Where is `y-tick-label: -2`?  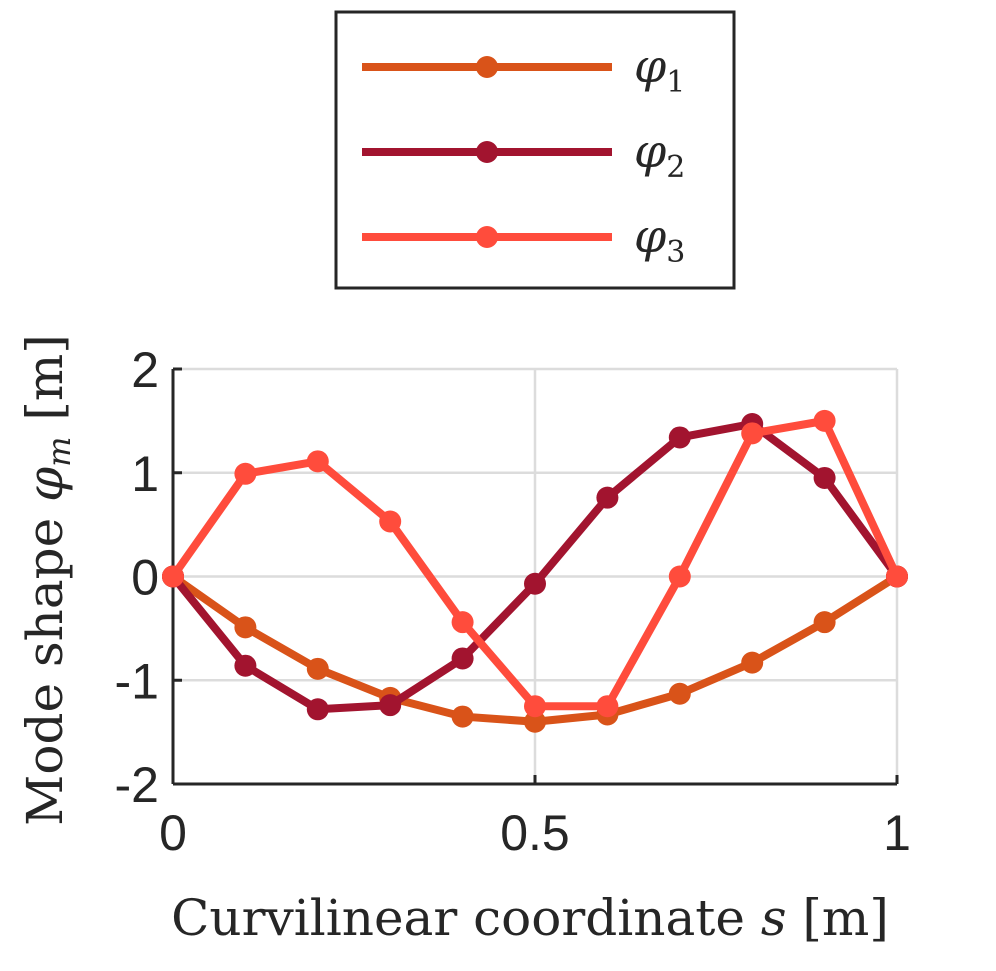
y-tick-label: -2 is located at coordinates (137, 785).